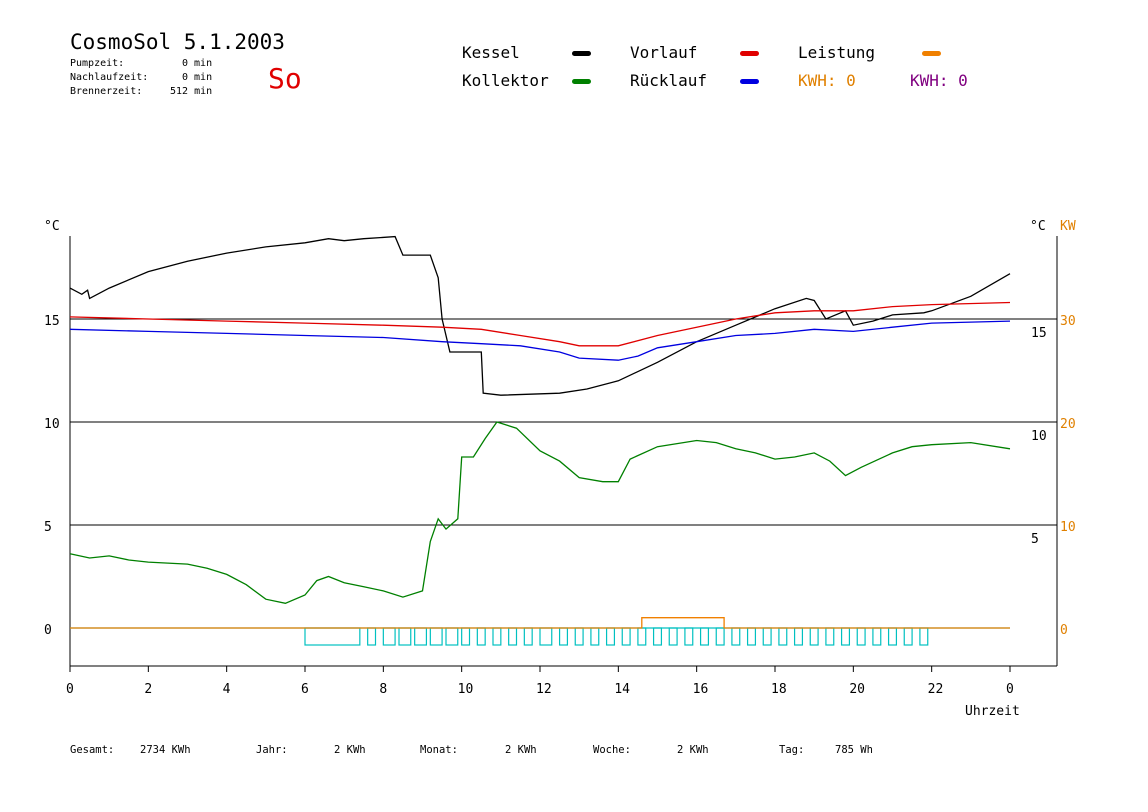  I want to click on y-power-unit: KW, so click(1068, 226).